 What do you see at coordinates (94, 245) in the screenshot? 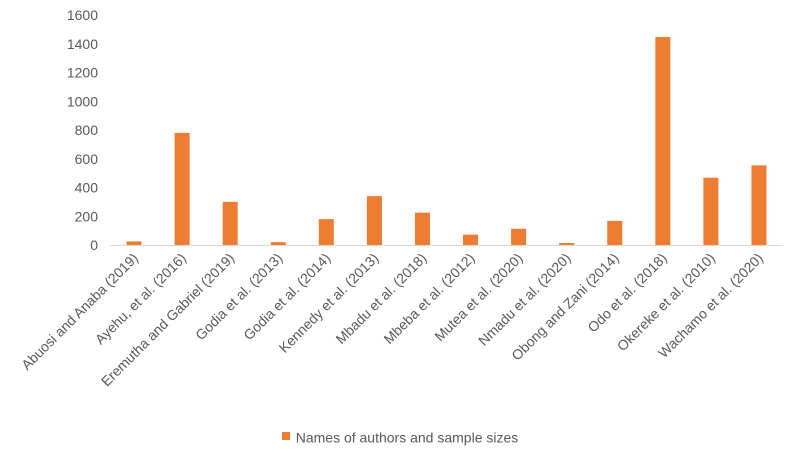
I see `y-tick-label: 0` at bounding box center [94, 245].